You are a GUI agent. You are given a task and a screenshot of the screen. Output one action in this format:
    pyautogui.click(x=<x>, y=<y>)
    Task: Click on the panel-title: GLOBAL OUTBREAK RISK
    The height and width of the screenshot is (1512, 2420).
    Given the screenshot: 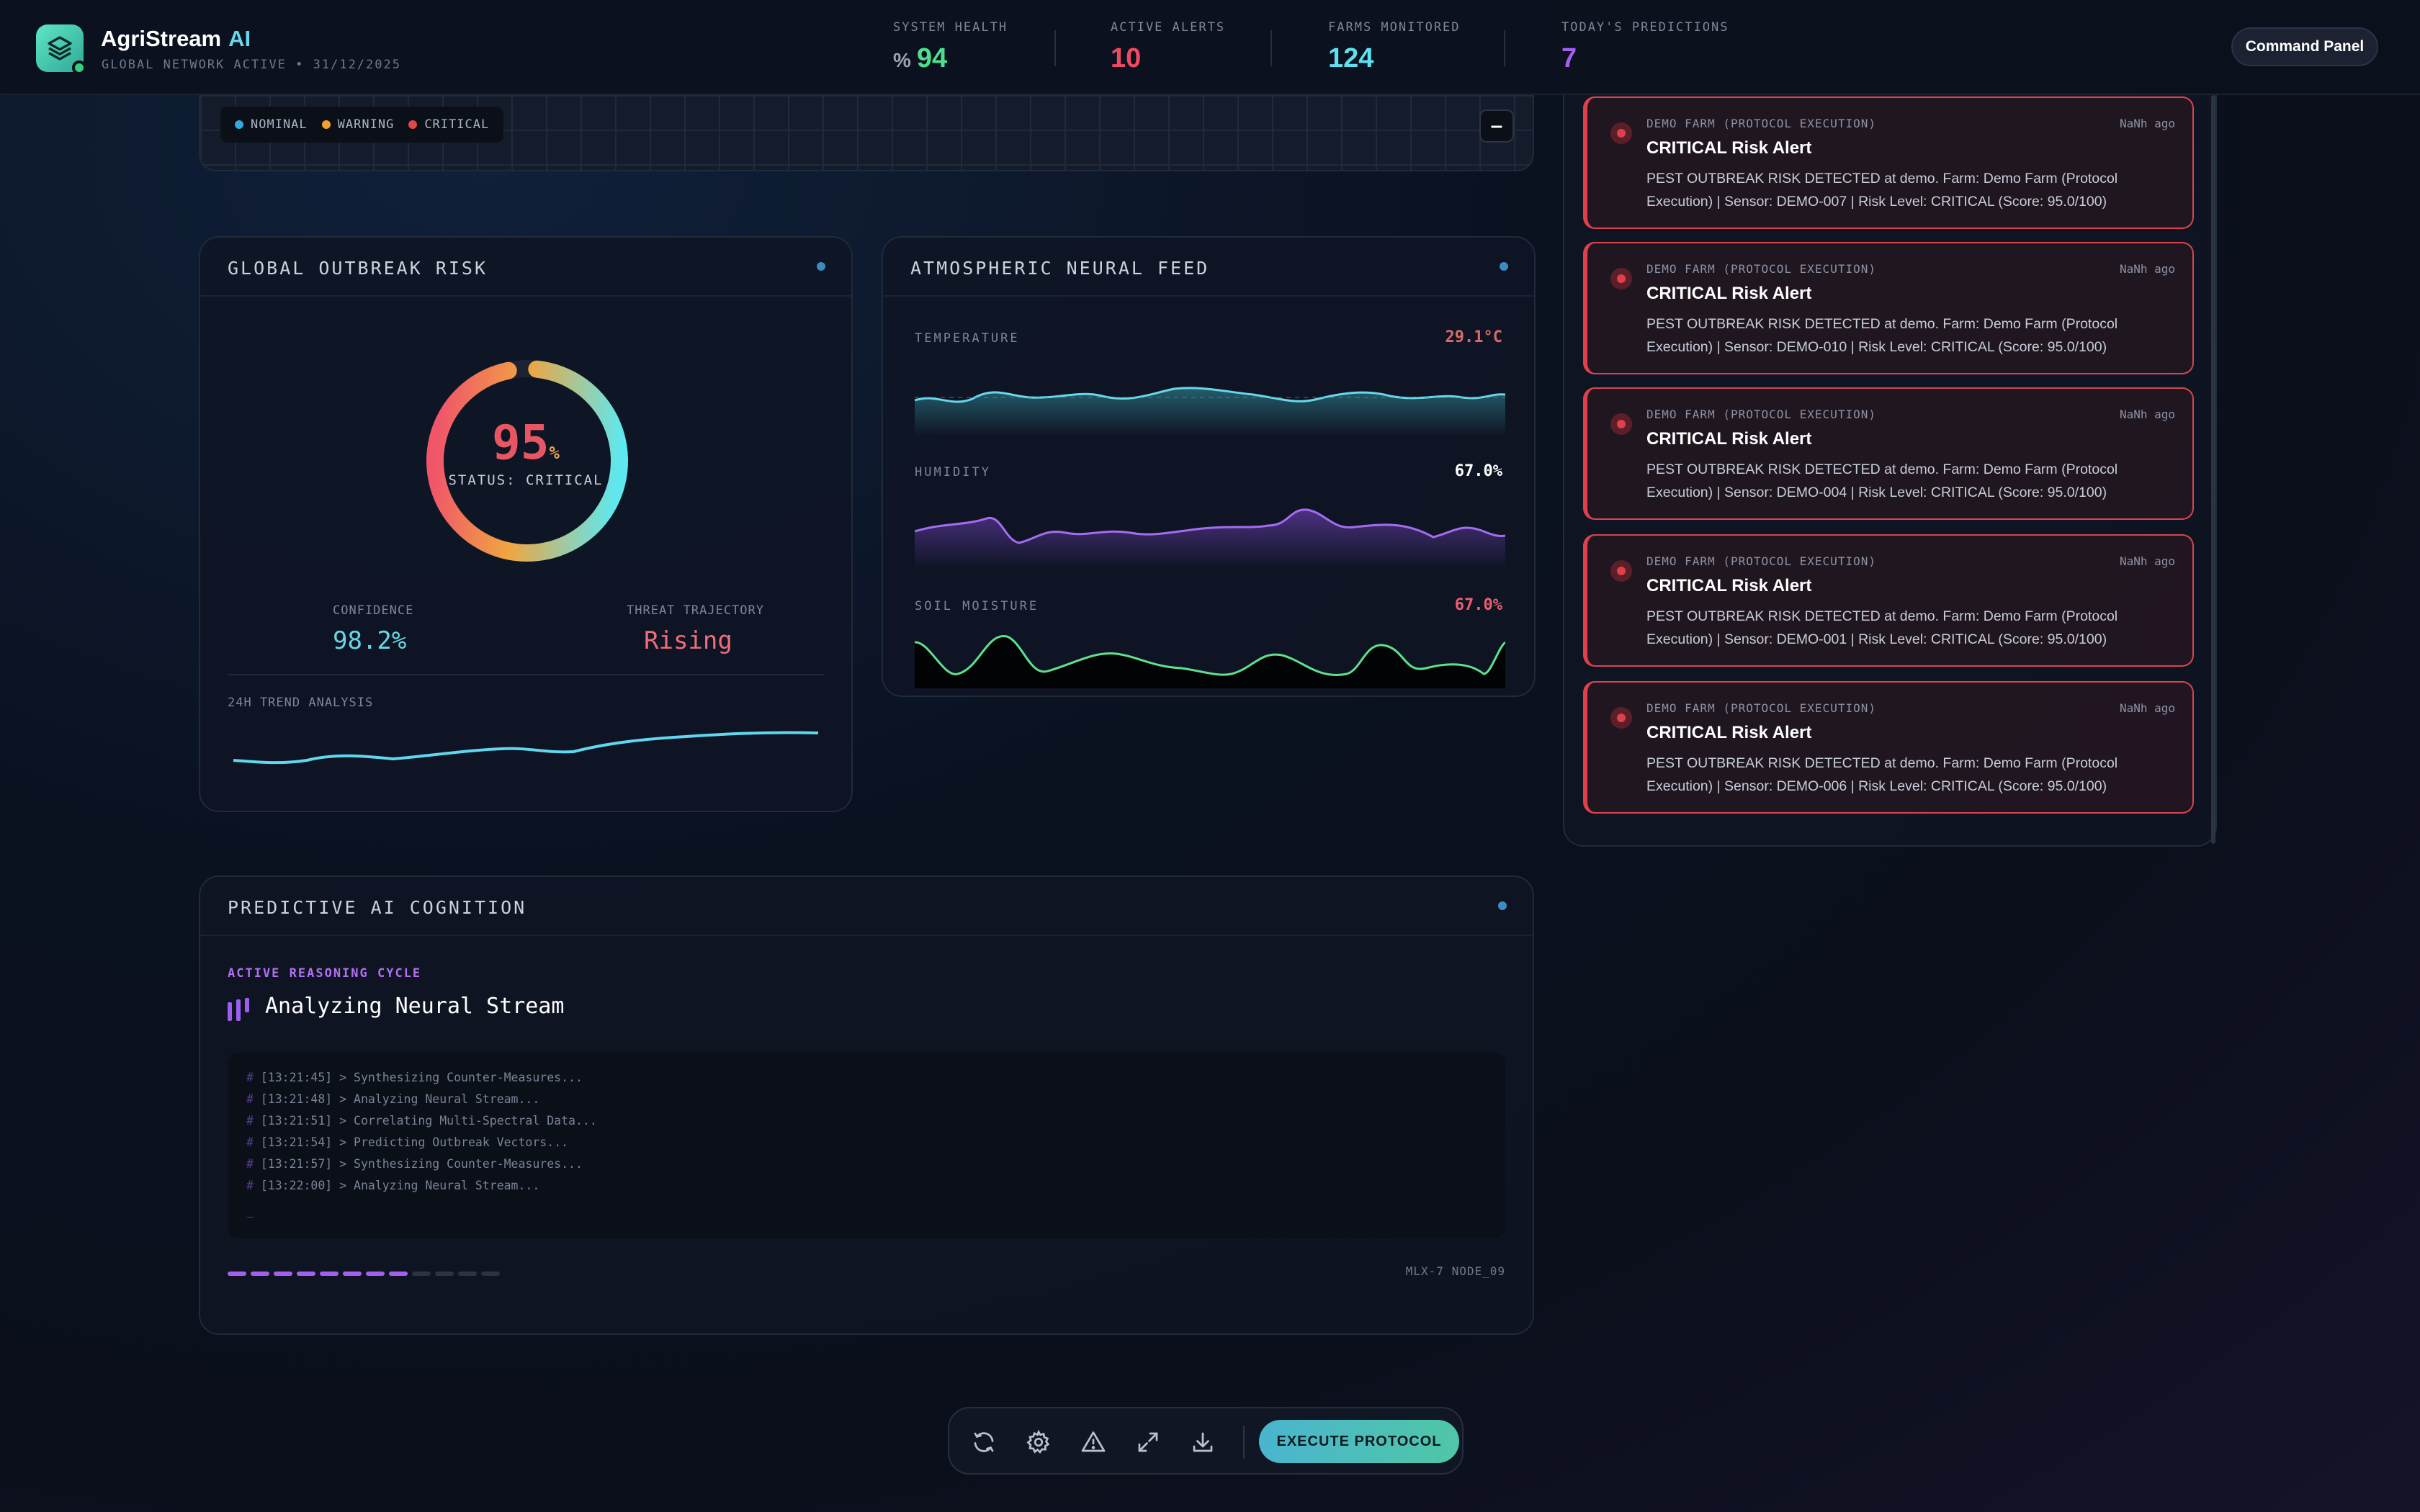 What is the action you would take?
    pyautogui.click(x=358, y=268)
    